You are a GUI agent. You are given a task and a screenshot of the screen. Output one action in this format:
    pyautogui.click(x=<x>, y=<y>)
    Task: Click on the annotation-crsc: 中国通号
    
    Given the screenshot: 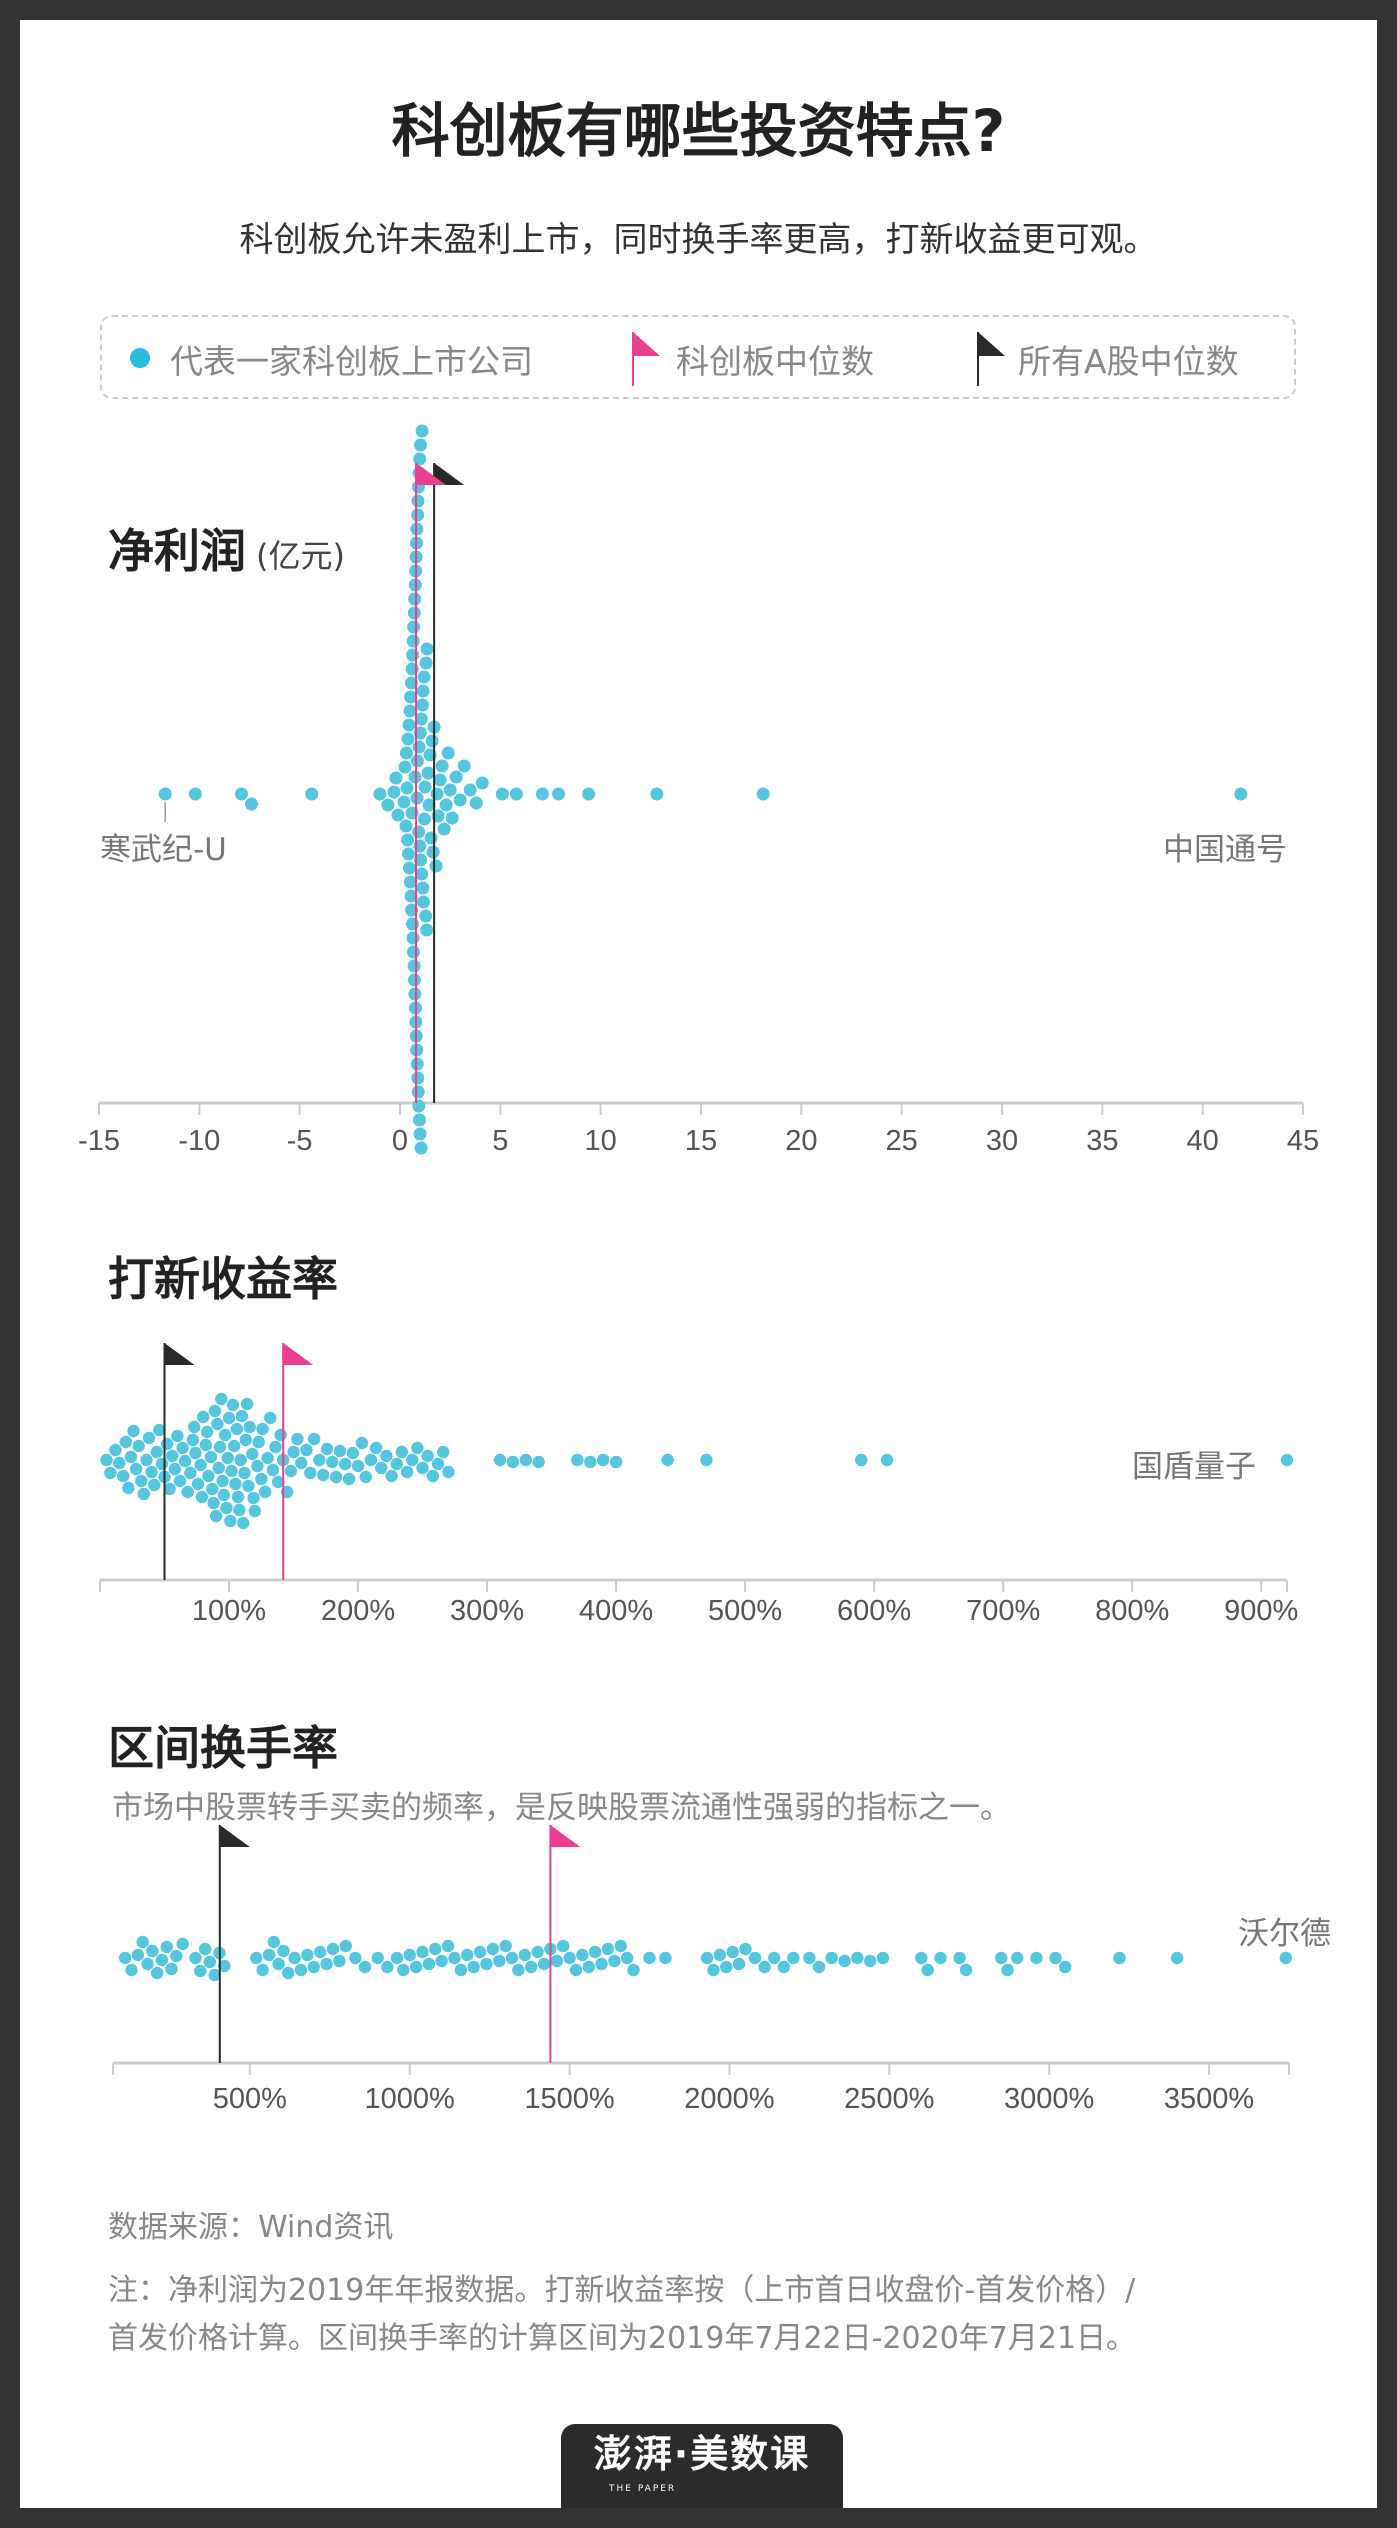 What is the action you would take?
    pyautogui.click(x=1225, y=850)
    